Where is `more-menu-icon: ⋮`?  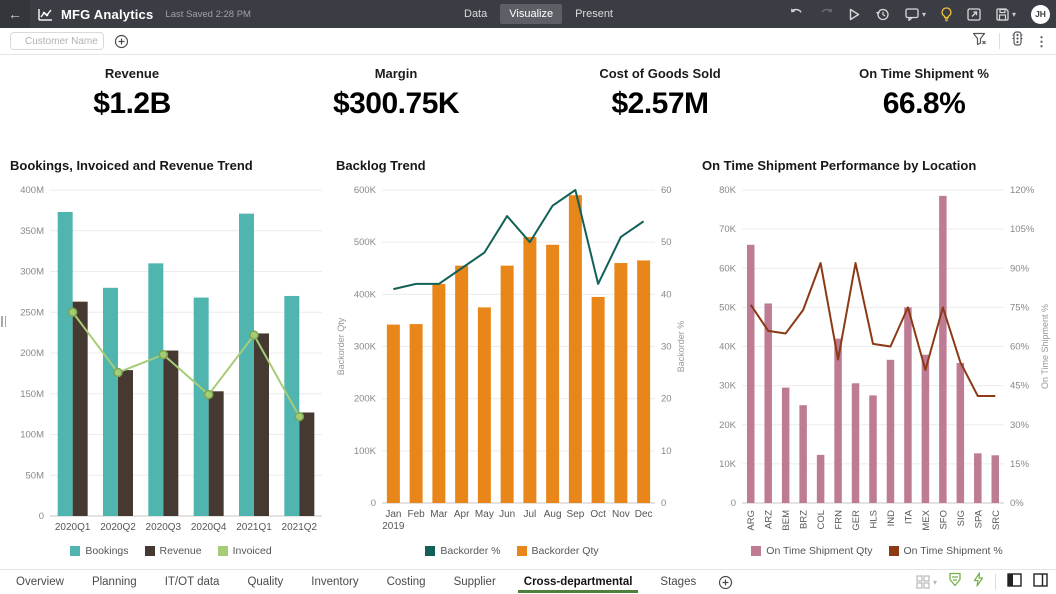
more-menu-icon: ⋮ is located at coordinates (1041, 41).